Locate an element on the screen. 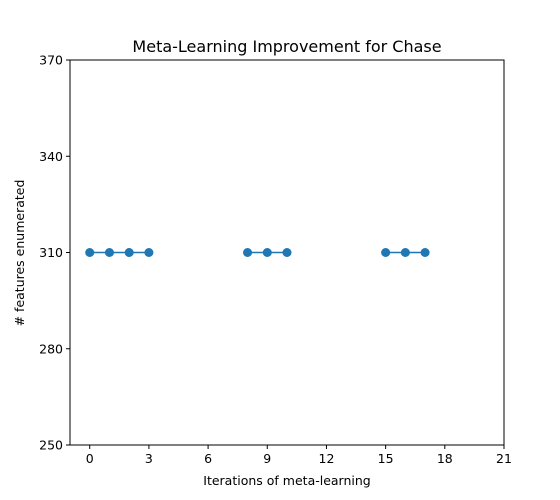  y-tick-label: 280 is located at coordinates (51, 348).